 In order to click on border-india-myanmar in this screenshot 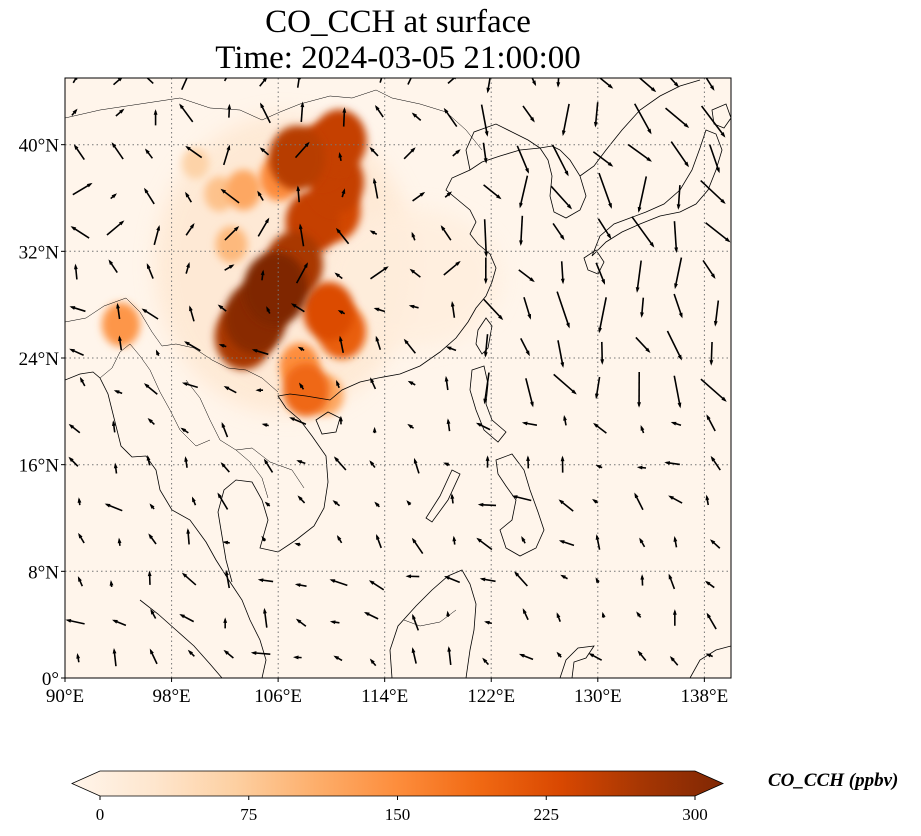, I will do `click(155, 395)`.